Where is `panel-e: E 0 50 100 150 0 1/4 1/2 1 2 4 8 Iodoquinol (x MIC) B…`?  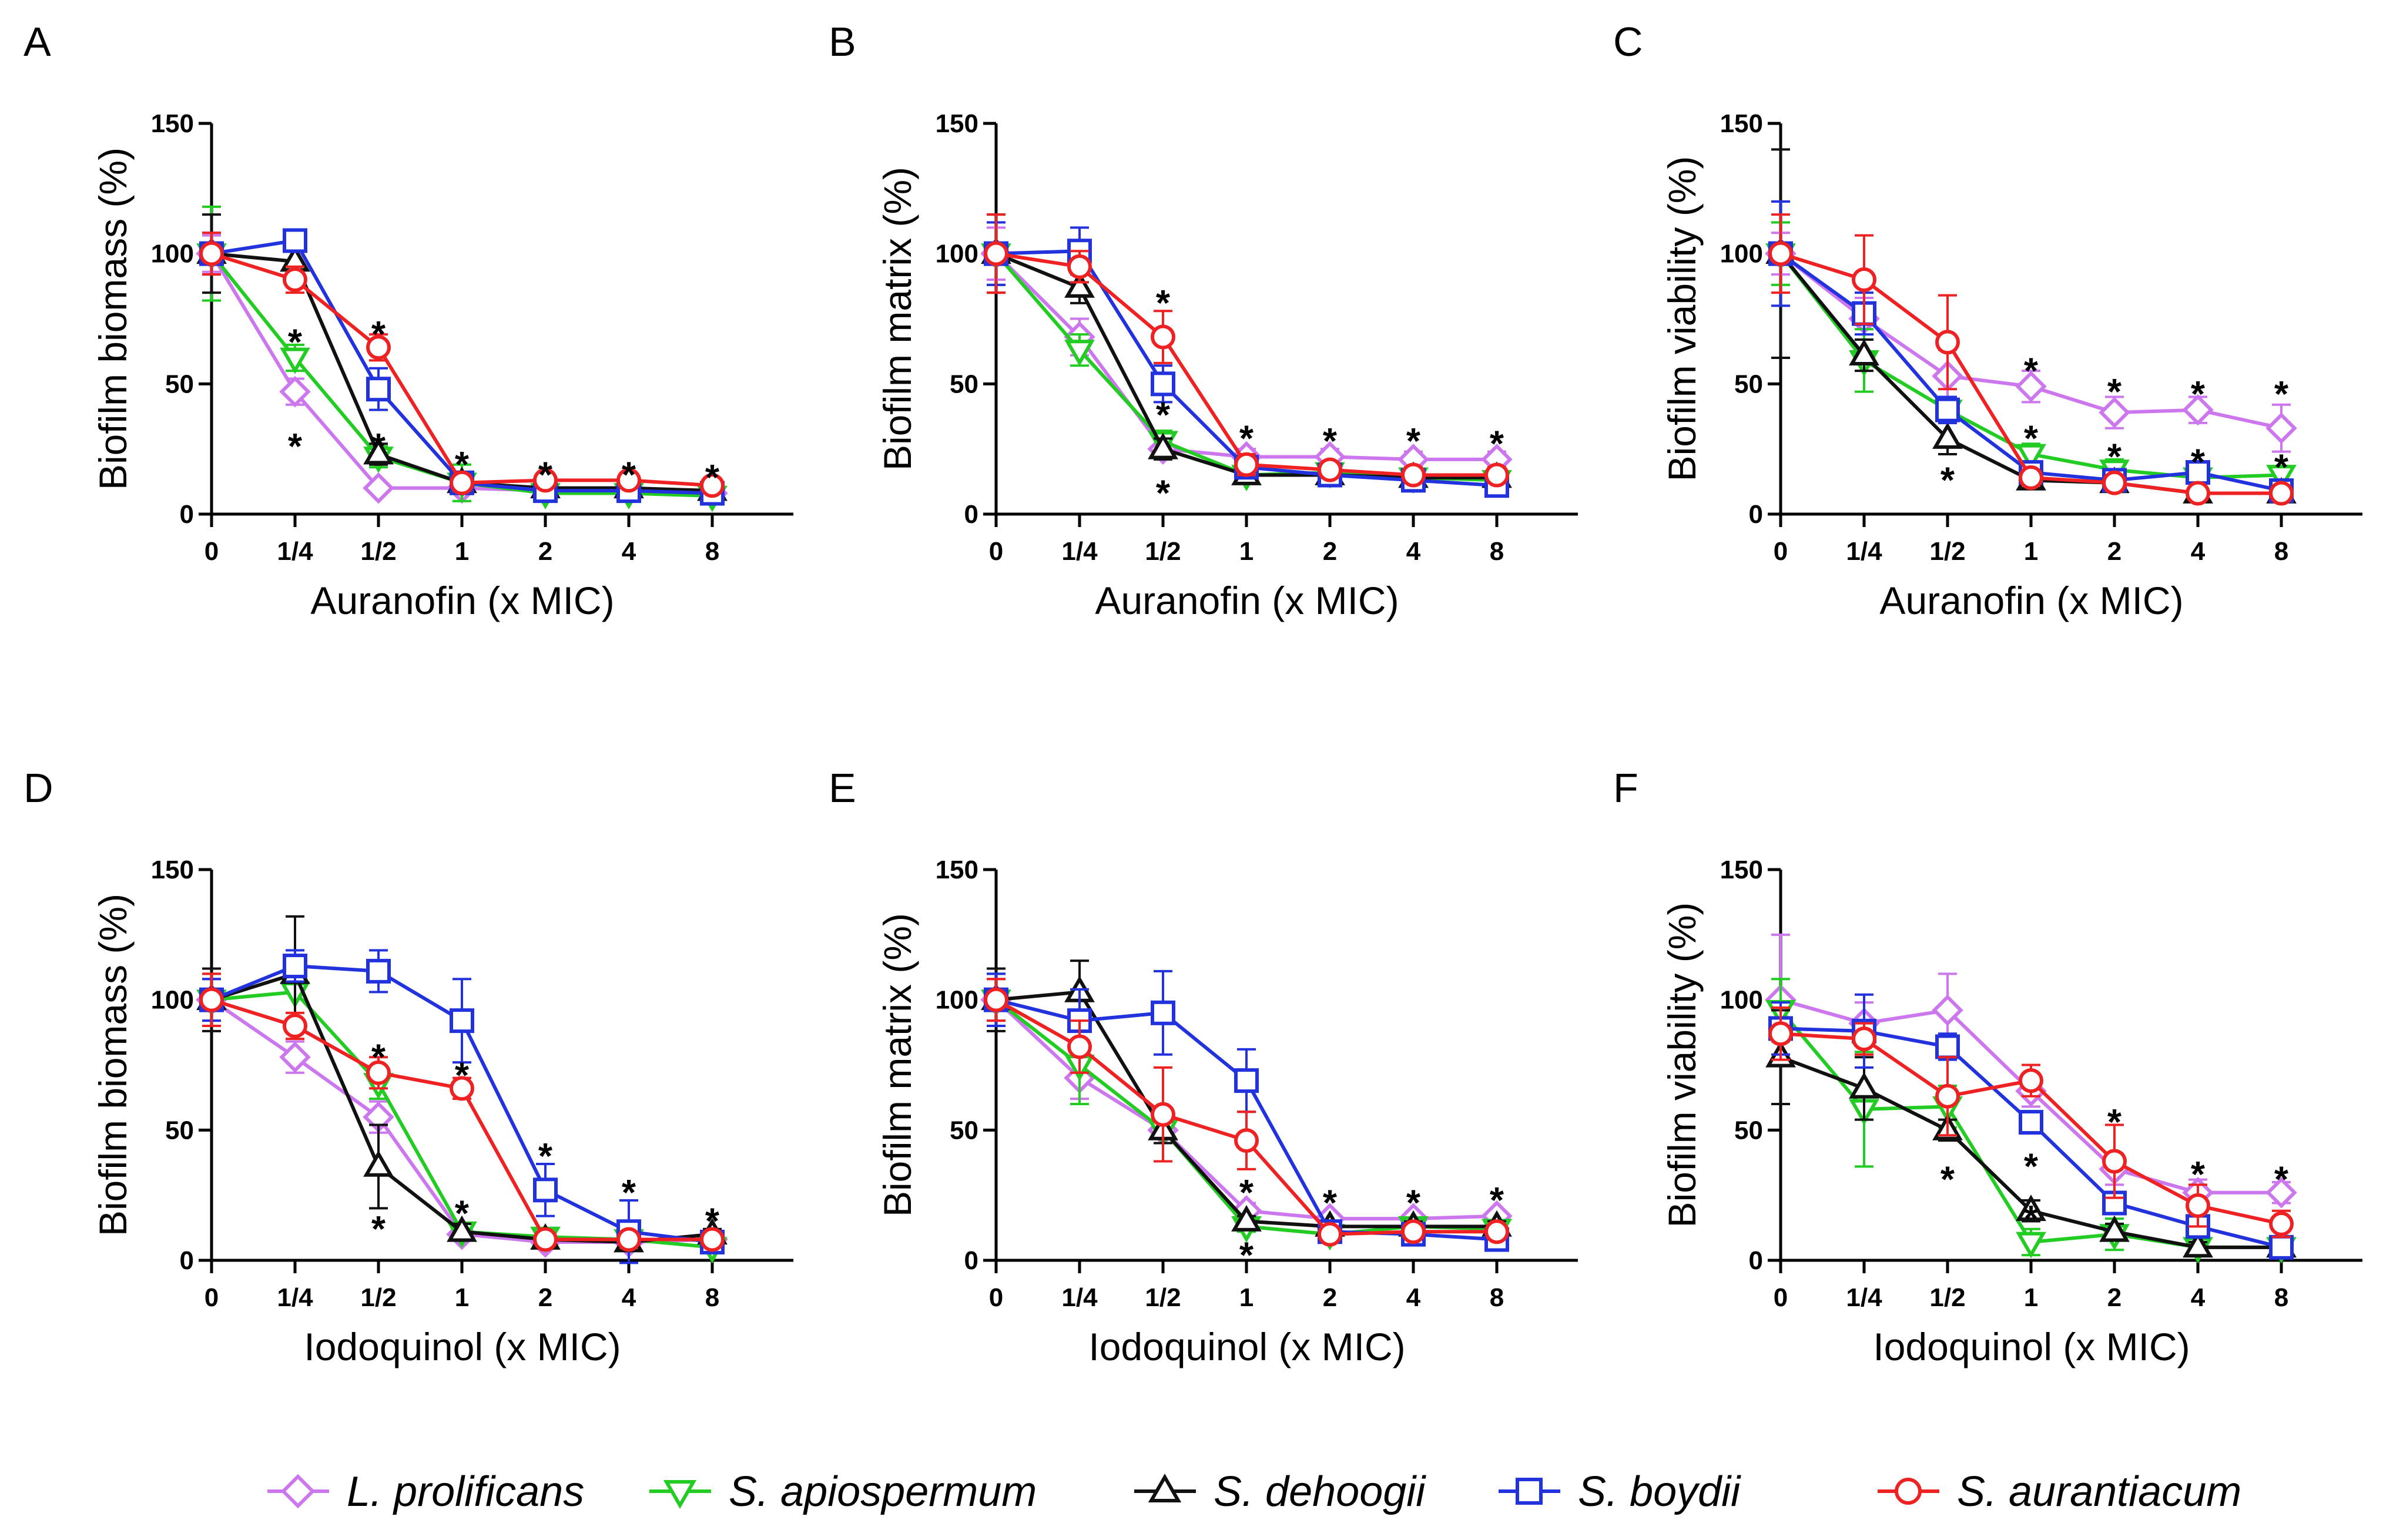
panel-e: E 0 50 100 150 0 1/4 1/2 1 2 4 8 Iodoquinol (x MIC) B… is located at coordinates (1203, 1066).